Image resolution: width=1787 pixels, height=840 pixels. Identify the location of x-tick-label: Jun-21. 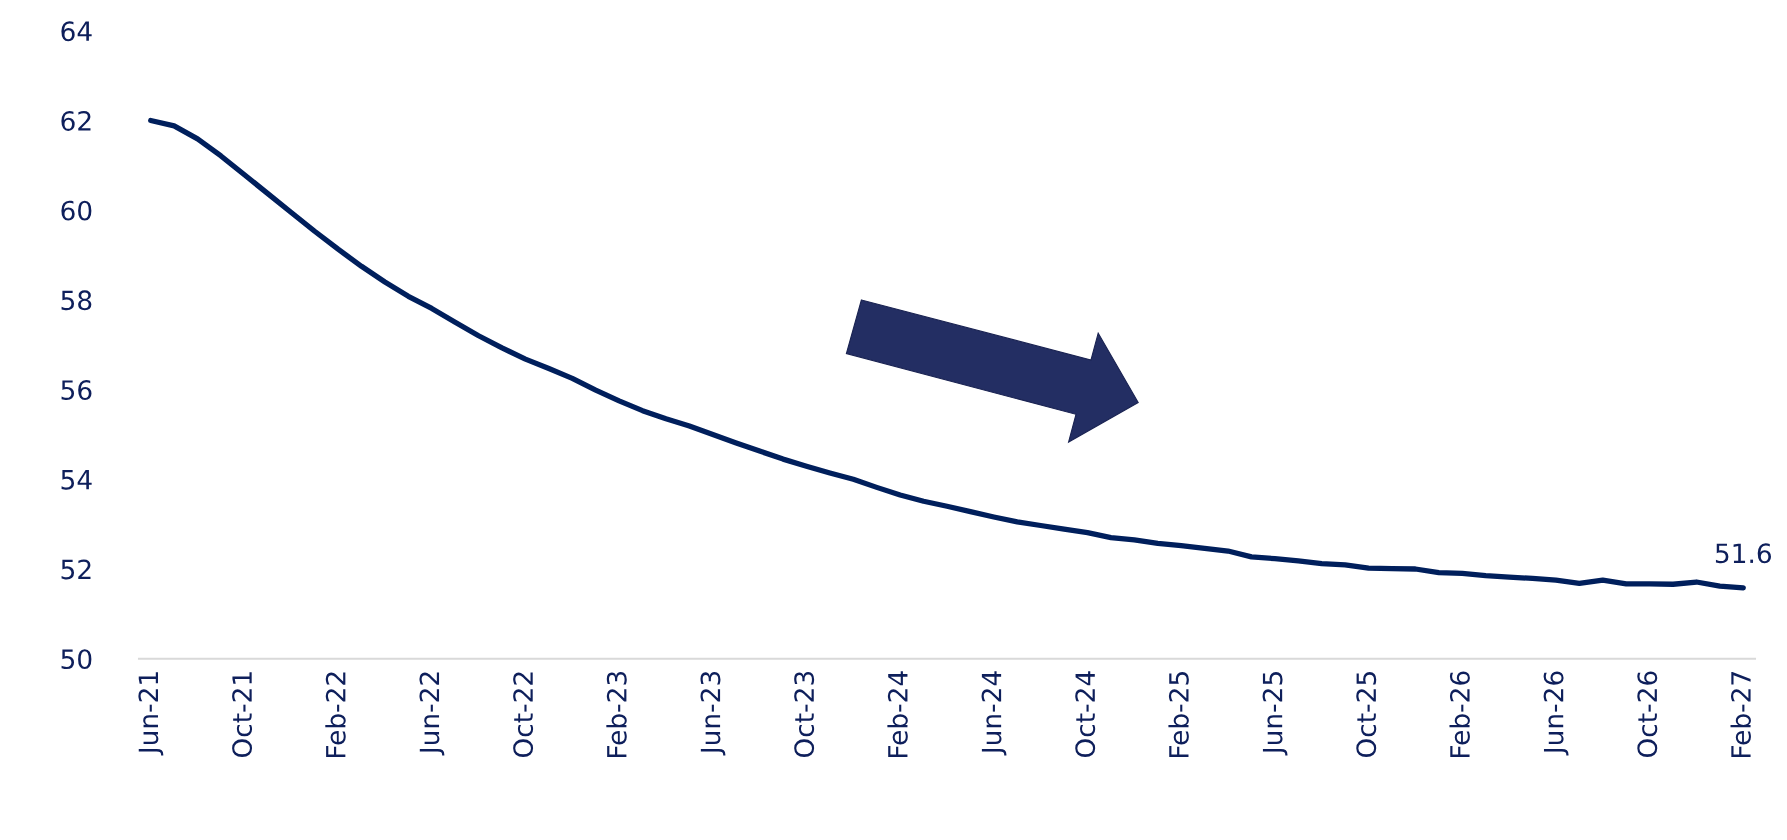
(151, 714).